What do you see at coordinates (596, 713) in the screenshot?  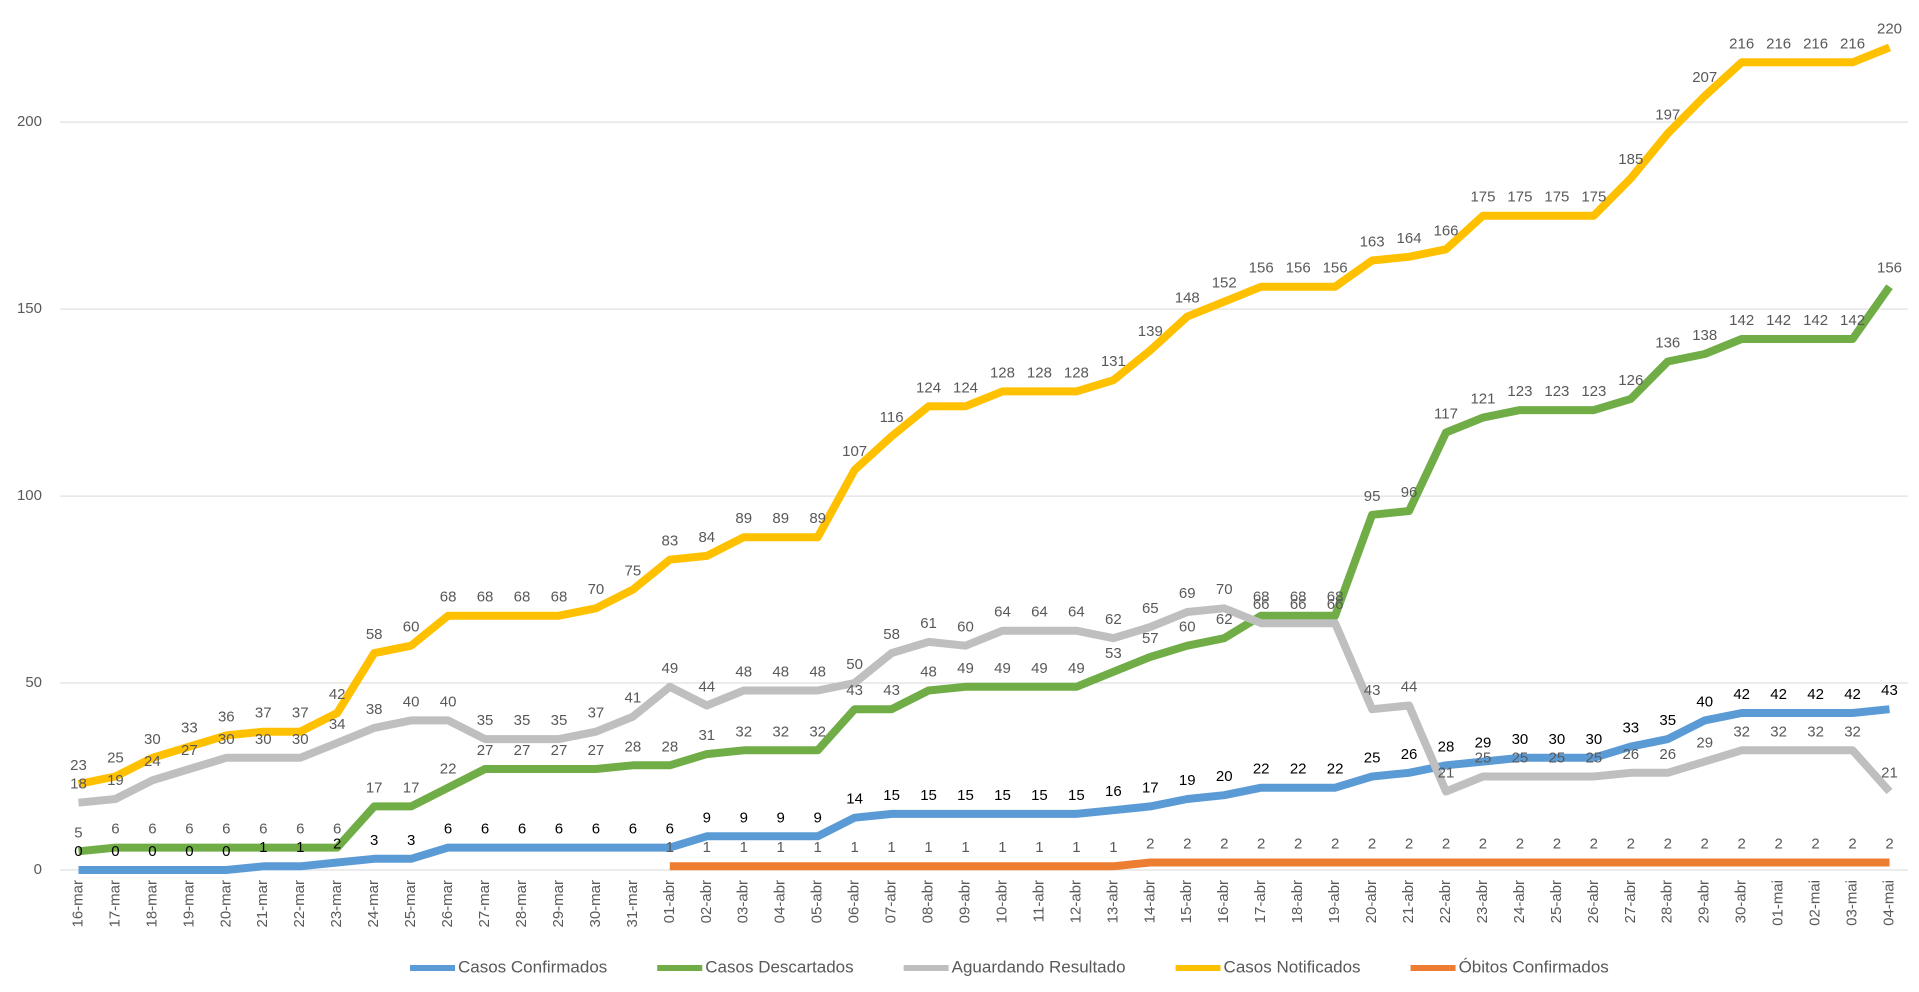 I see `data-label: 37` at bounding box center [596, 713].